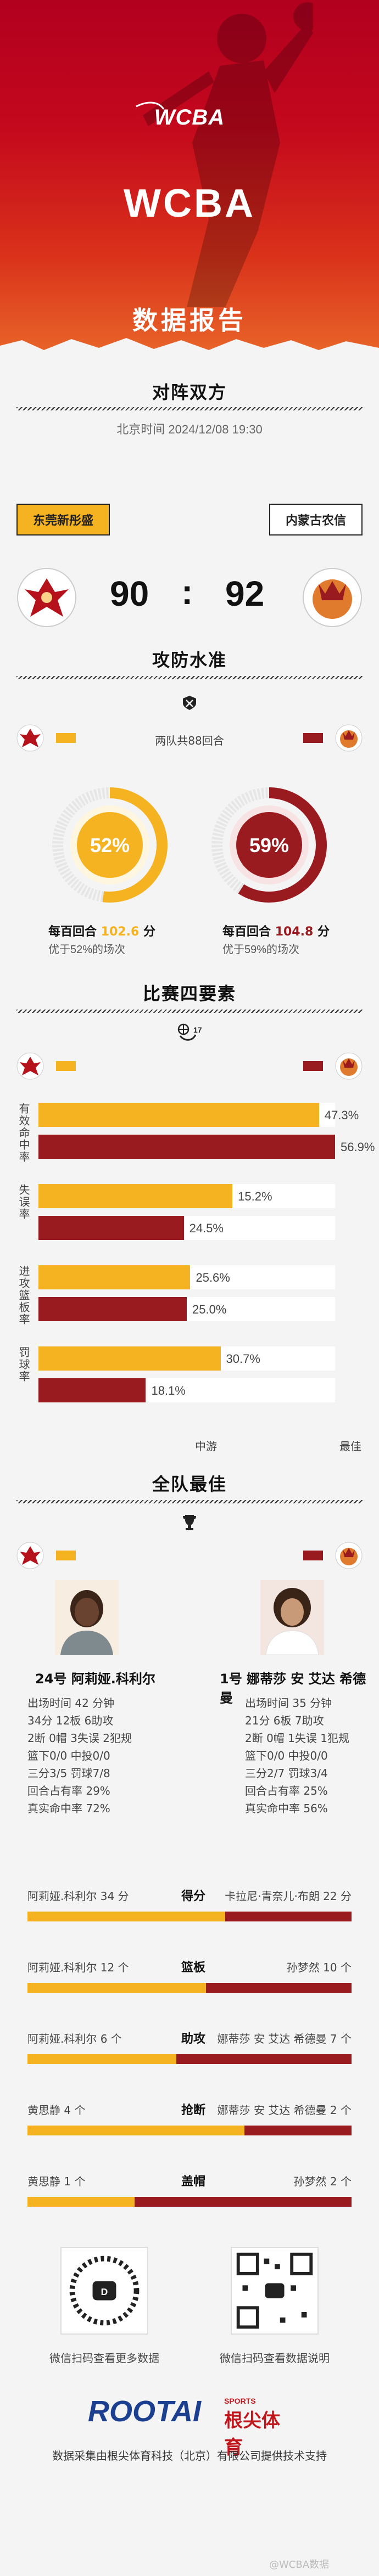 Image resolution: width=379 pixels, height=2576 pixels. What do you see at coordinates (189, 677) in the screenshot?
I see `offdef-divider` at bounding box center [189, 677].